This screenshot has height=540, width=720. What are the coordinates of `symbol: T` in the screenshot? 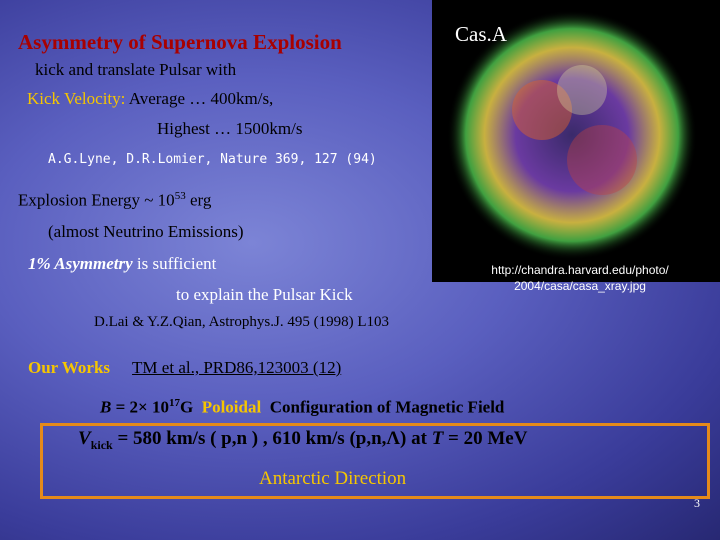 It's located at (437, 438).